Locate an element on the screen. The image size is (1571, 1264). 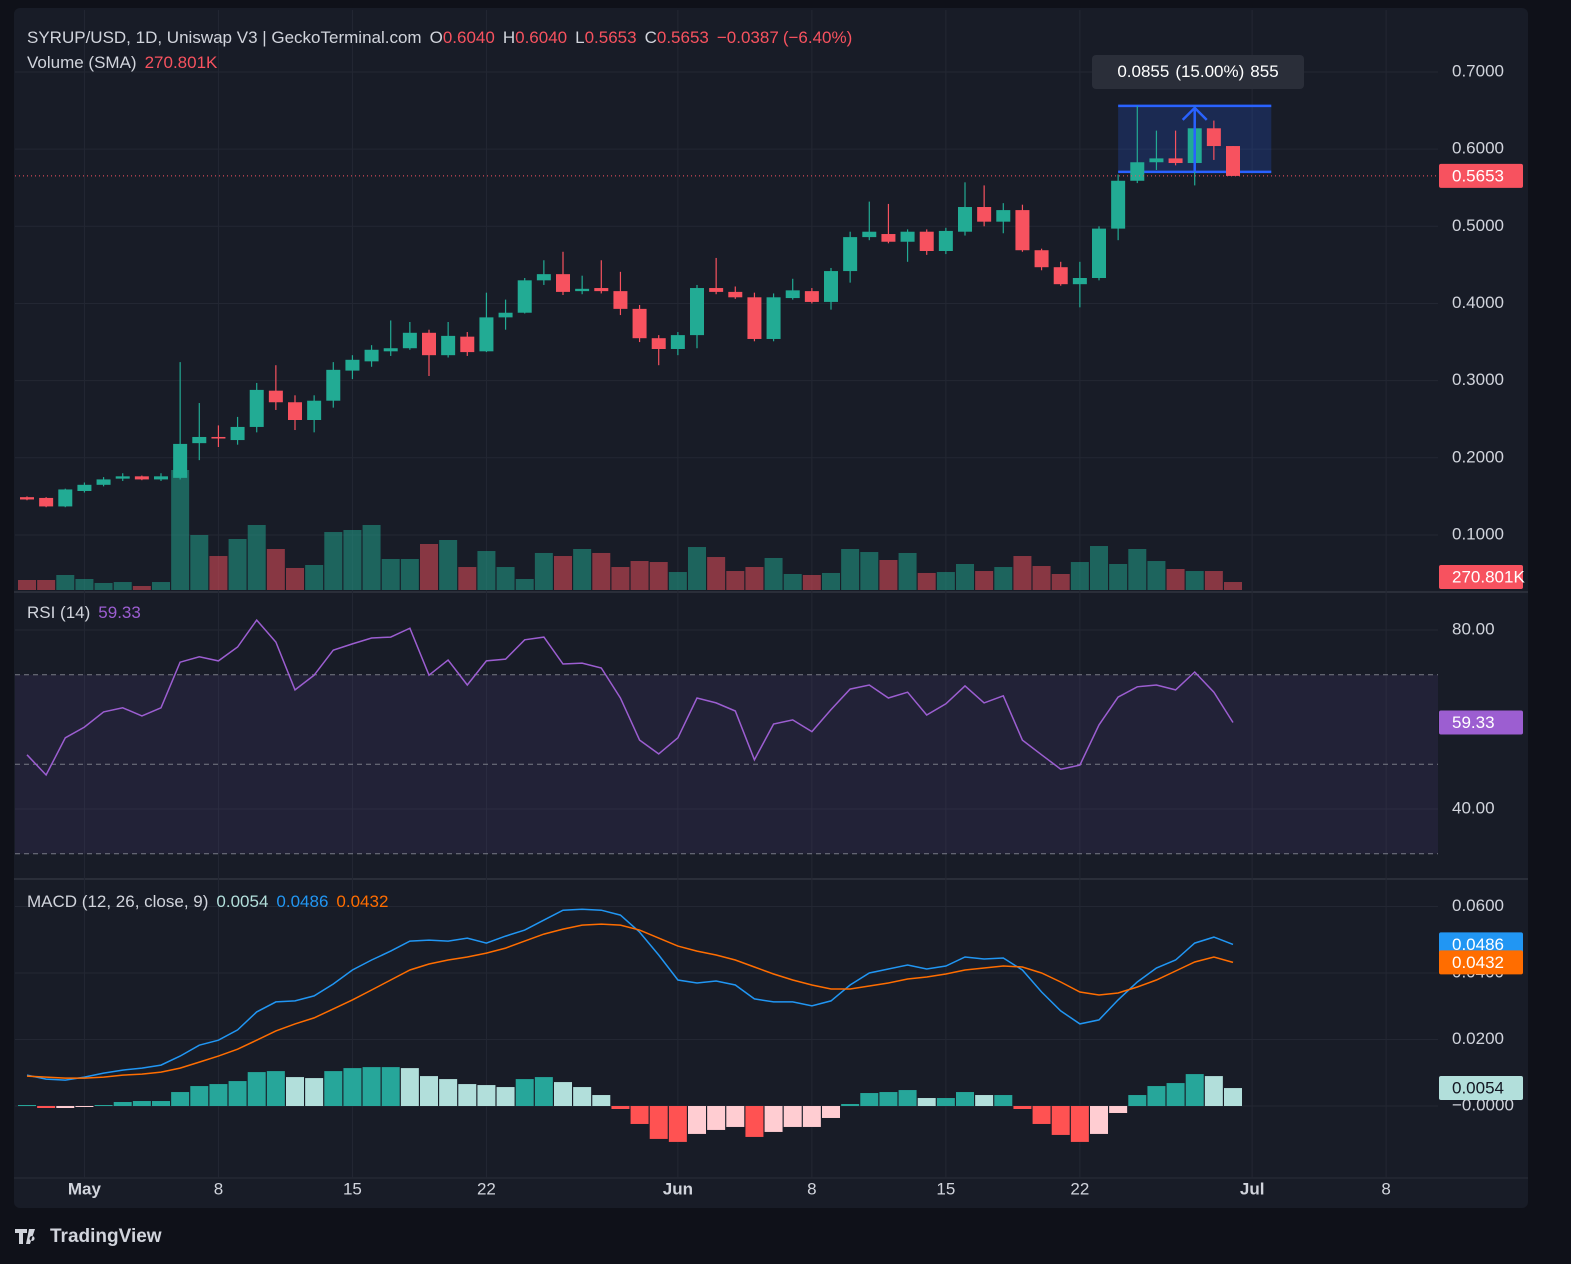
logo is located at coordinates (25, 1236).